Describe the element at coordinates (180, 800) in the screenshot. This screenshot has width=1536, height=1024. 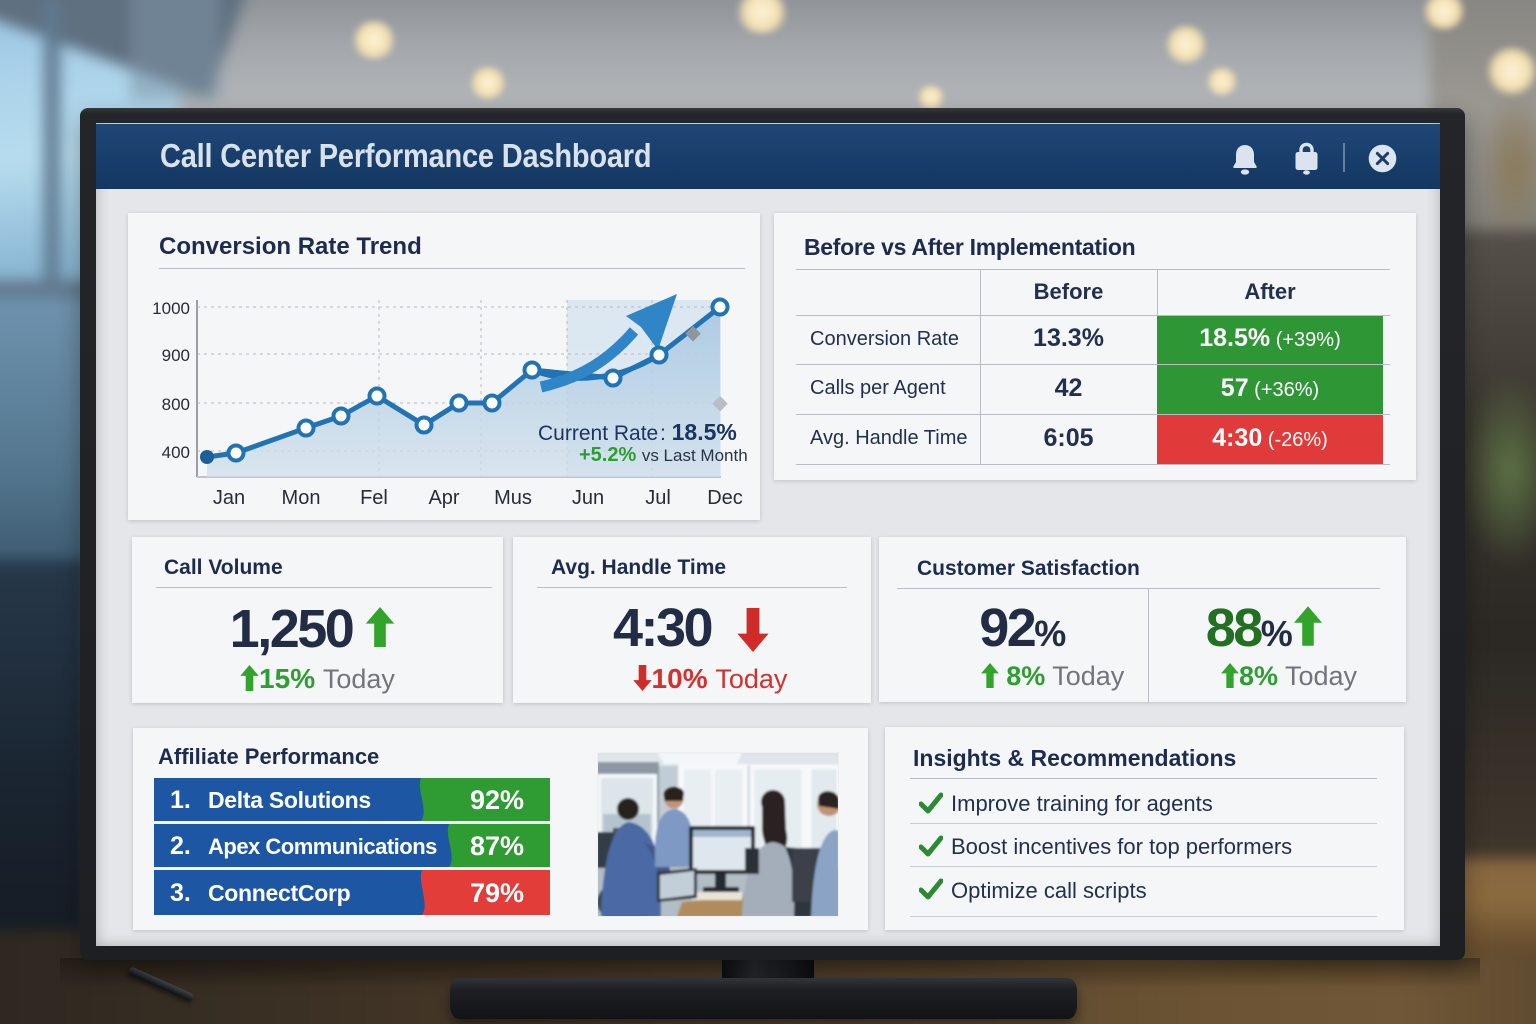
I see `svg-text: 1.` at that location.